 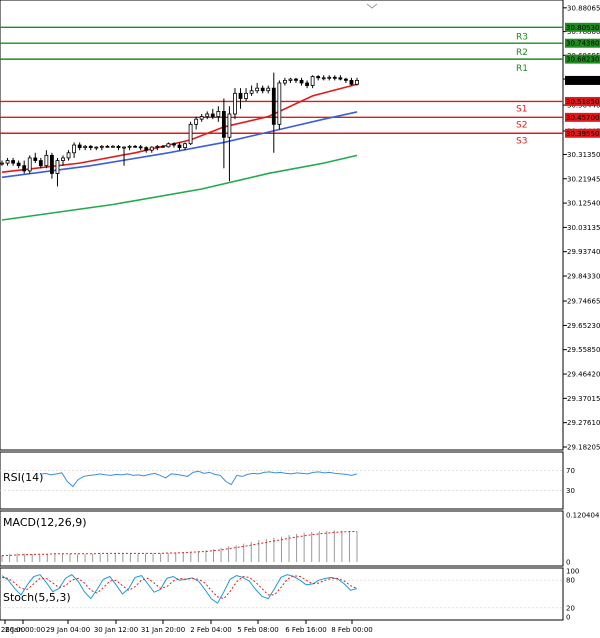 I want to click on level-tag-s3, so click(x=582, y=133).